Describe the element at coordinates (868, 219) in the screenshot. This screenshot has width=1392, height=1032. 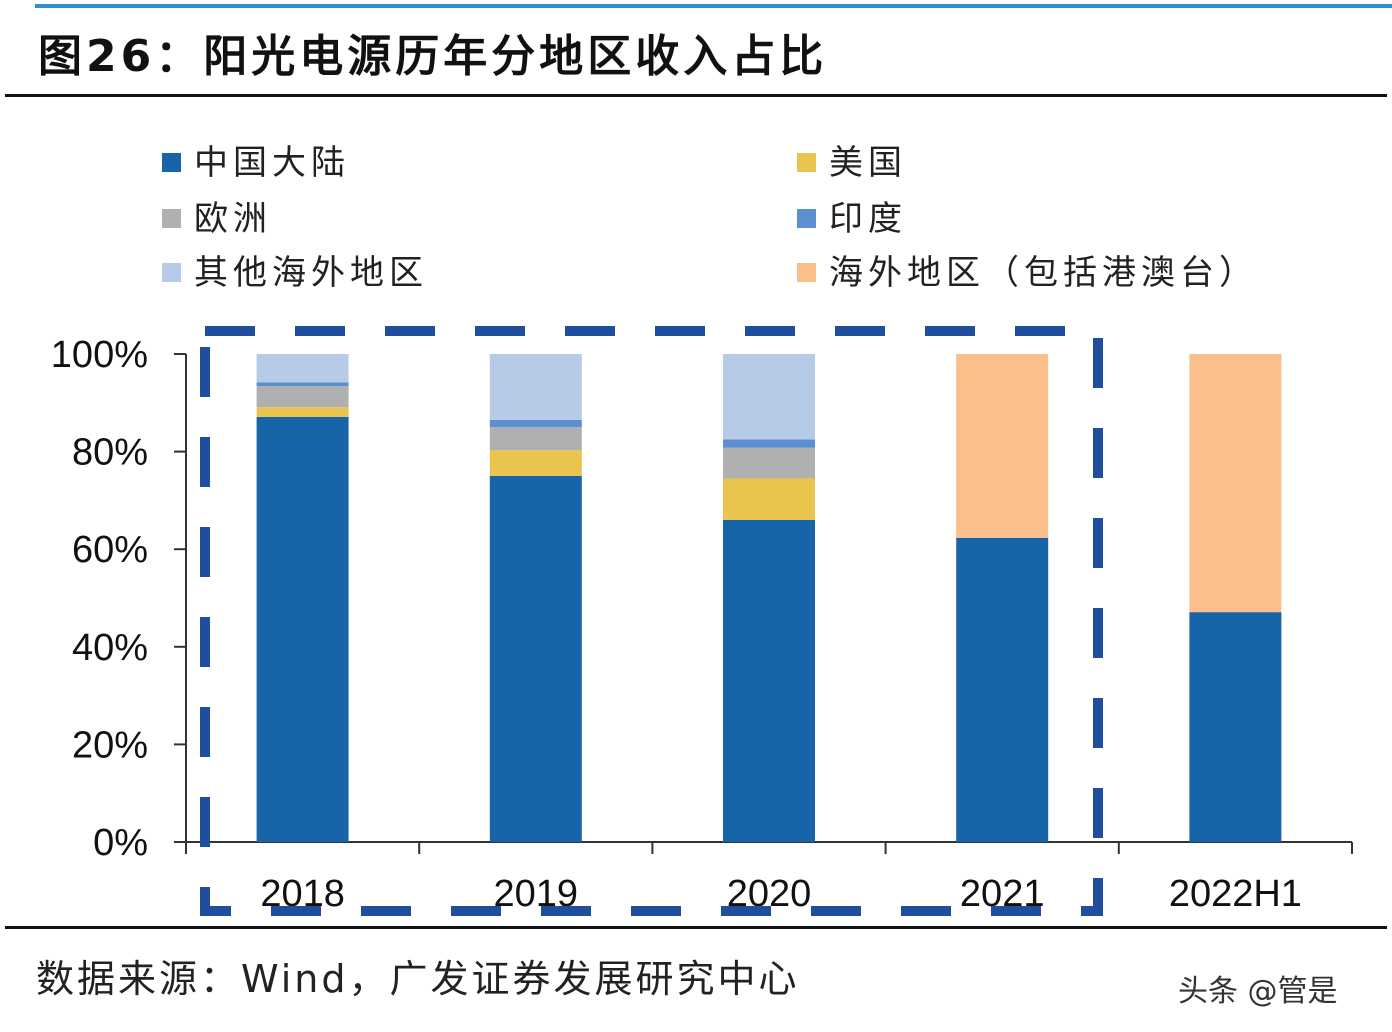
I see `legend-label: 印度` at that location.